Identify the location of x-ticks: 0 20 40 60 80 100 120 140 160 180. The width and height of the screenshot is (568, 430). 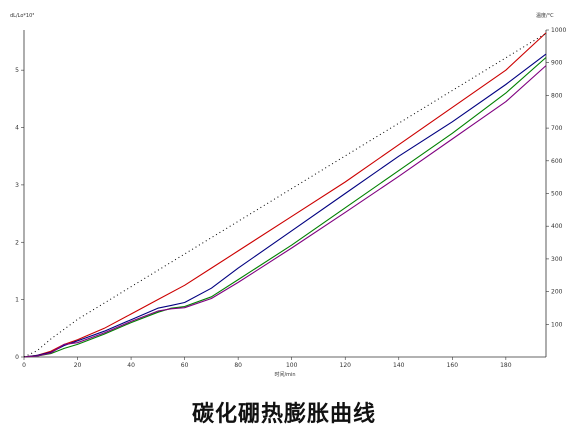
(267, 363).